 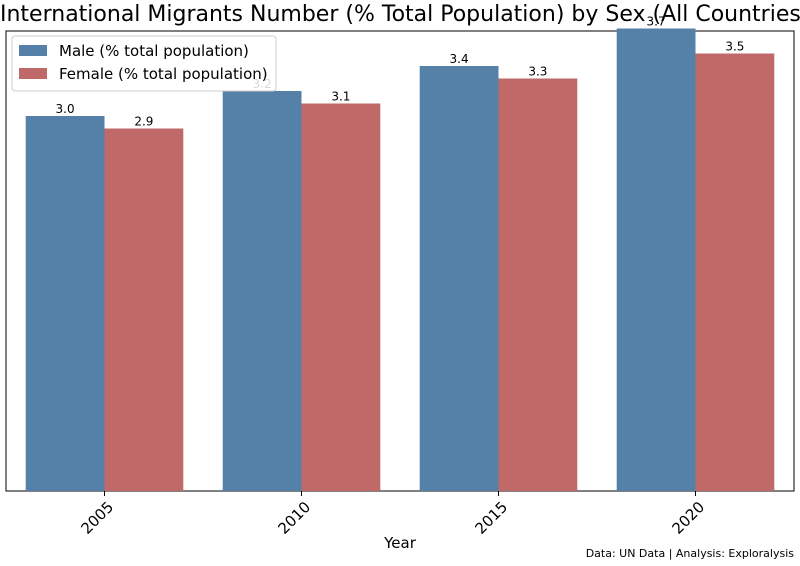 I want to click on x-tick-label-2015: 2015, so click(x=492, y=518).